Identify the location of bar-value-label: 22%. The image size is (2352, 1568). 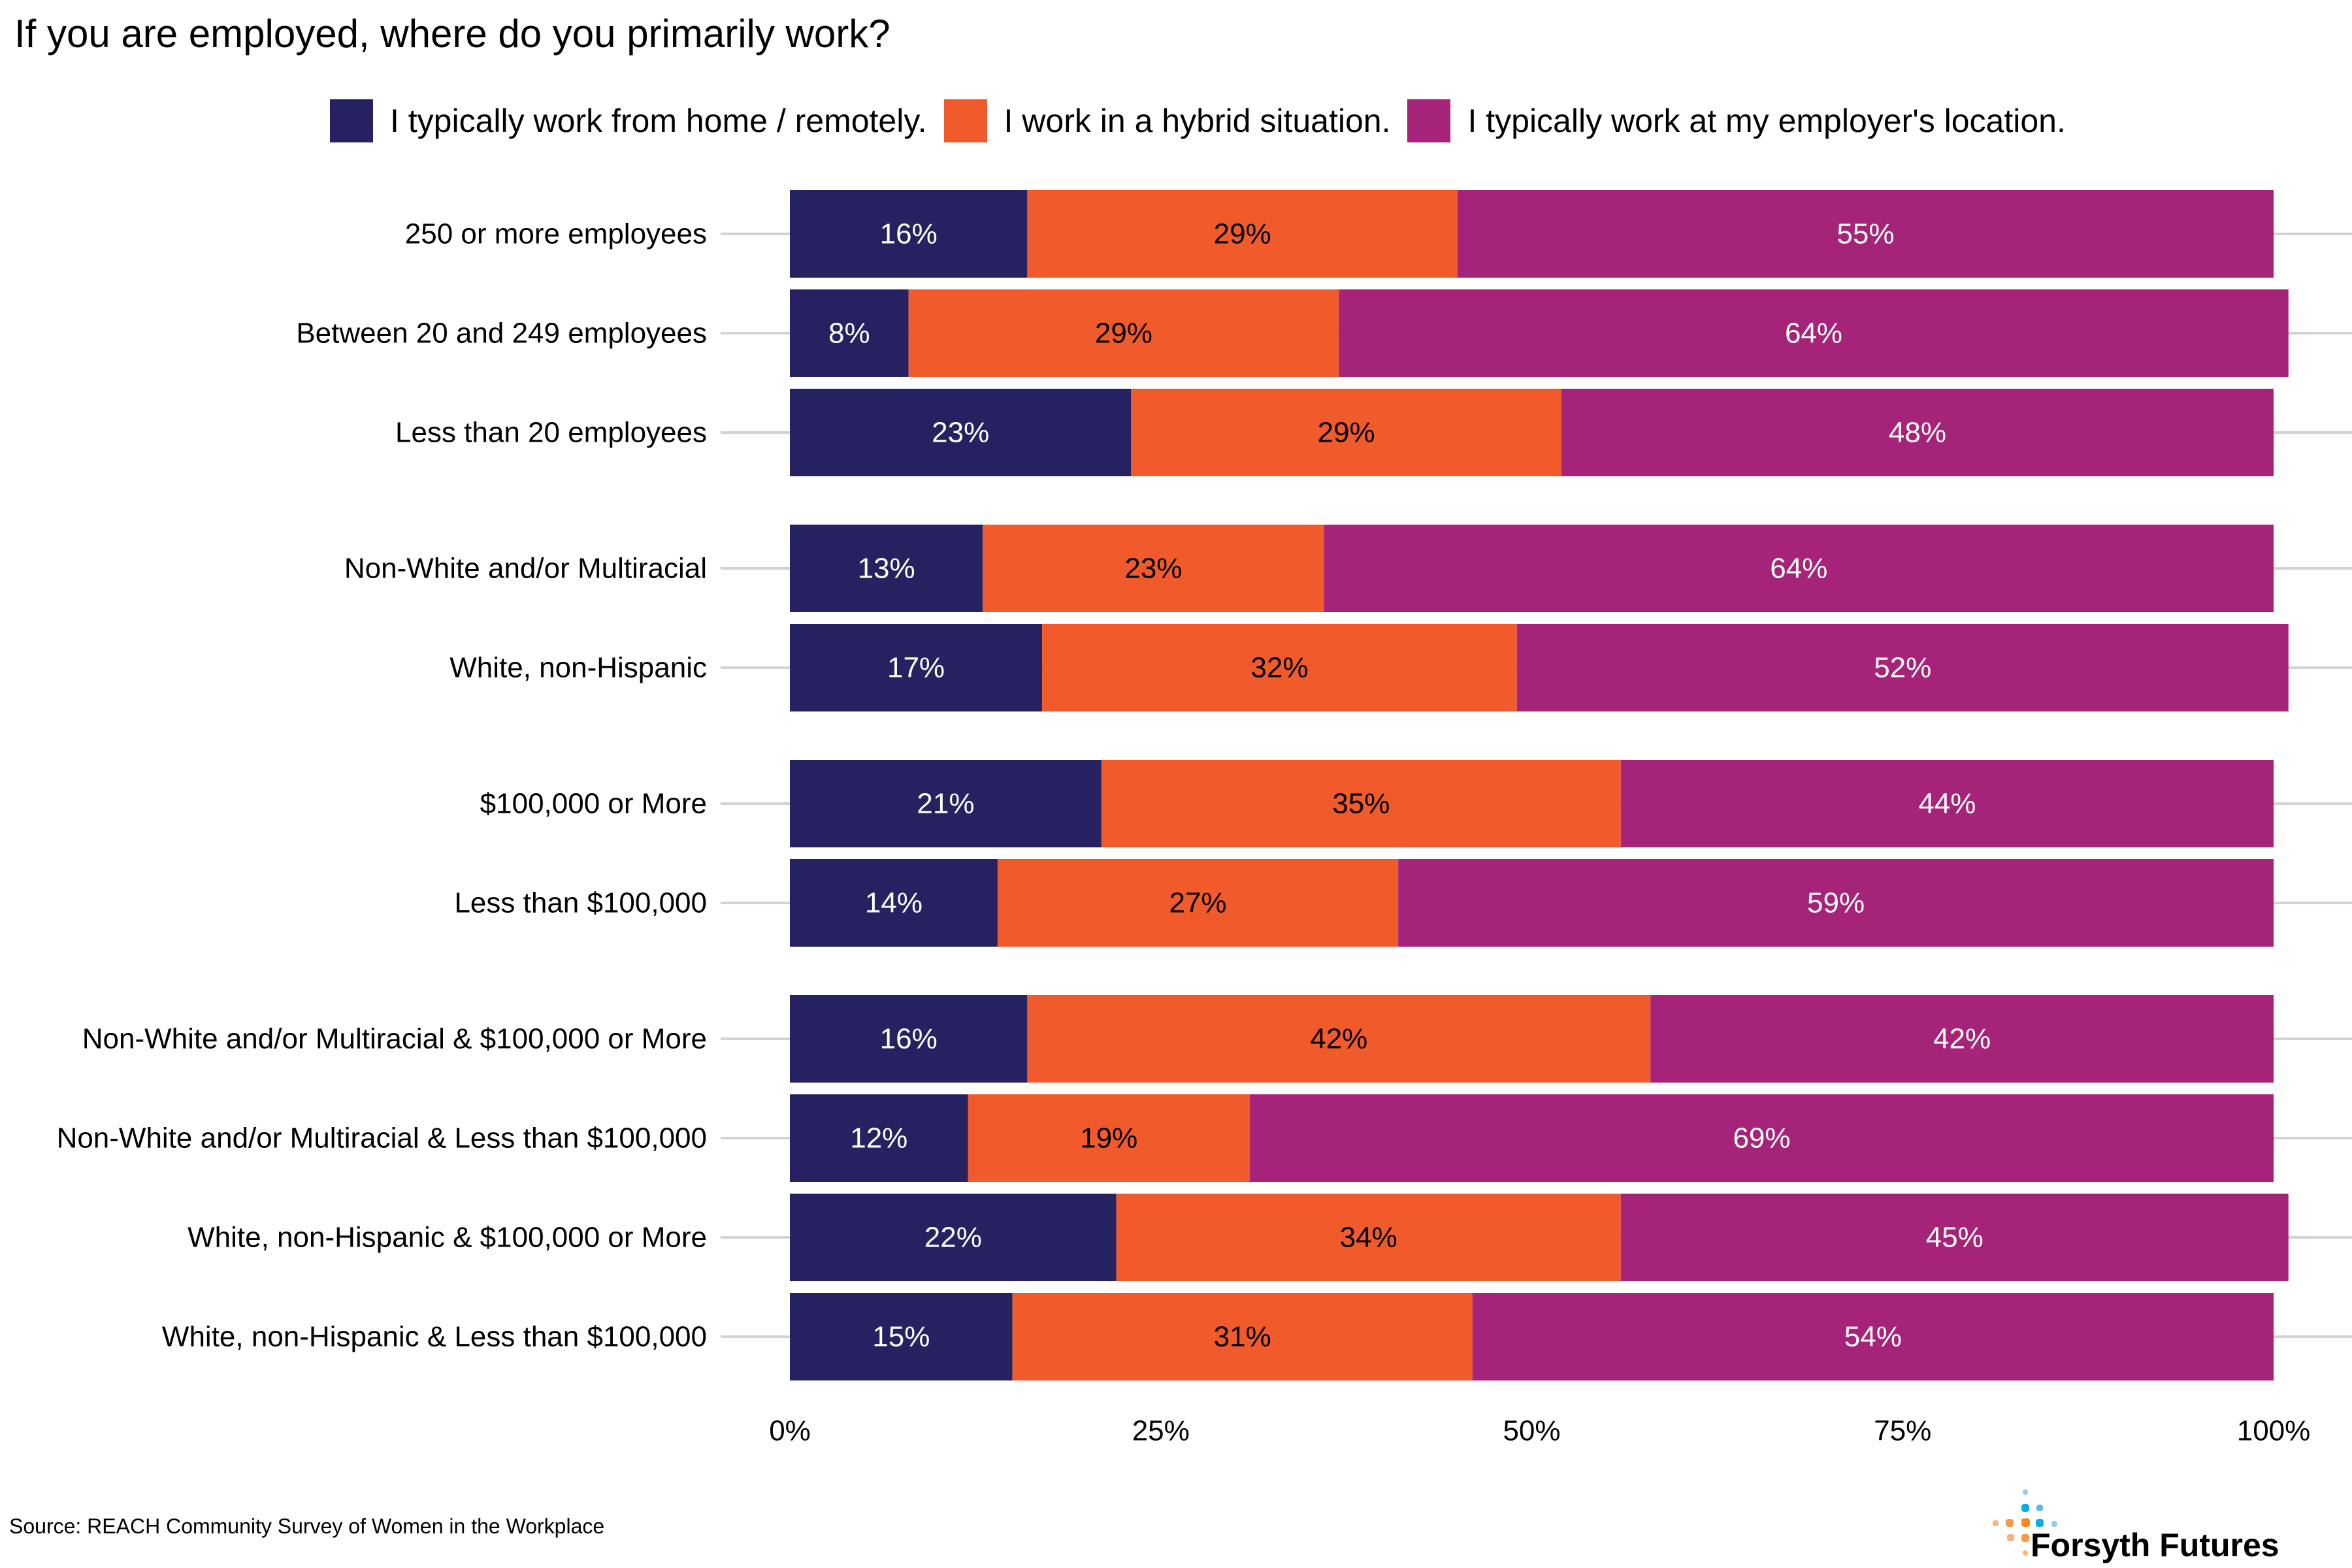
(953, 1238).